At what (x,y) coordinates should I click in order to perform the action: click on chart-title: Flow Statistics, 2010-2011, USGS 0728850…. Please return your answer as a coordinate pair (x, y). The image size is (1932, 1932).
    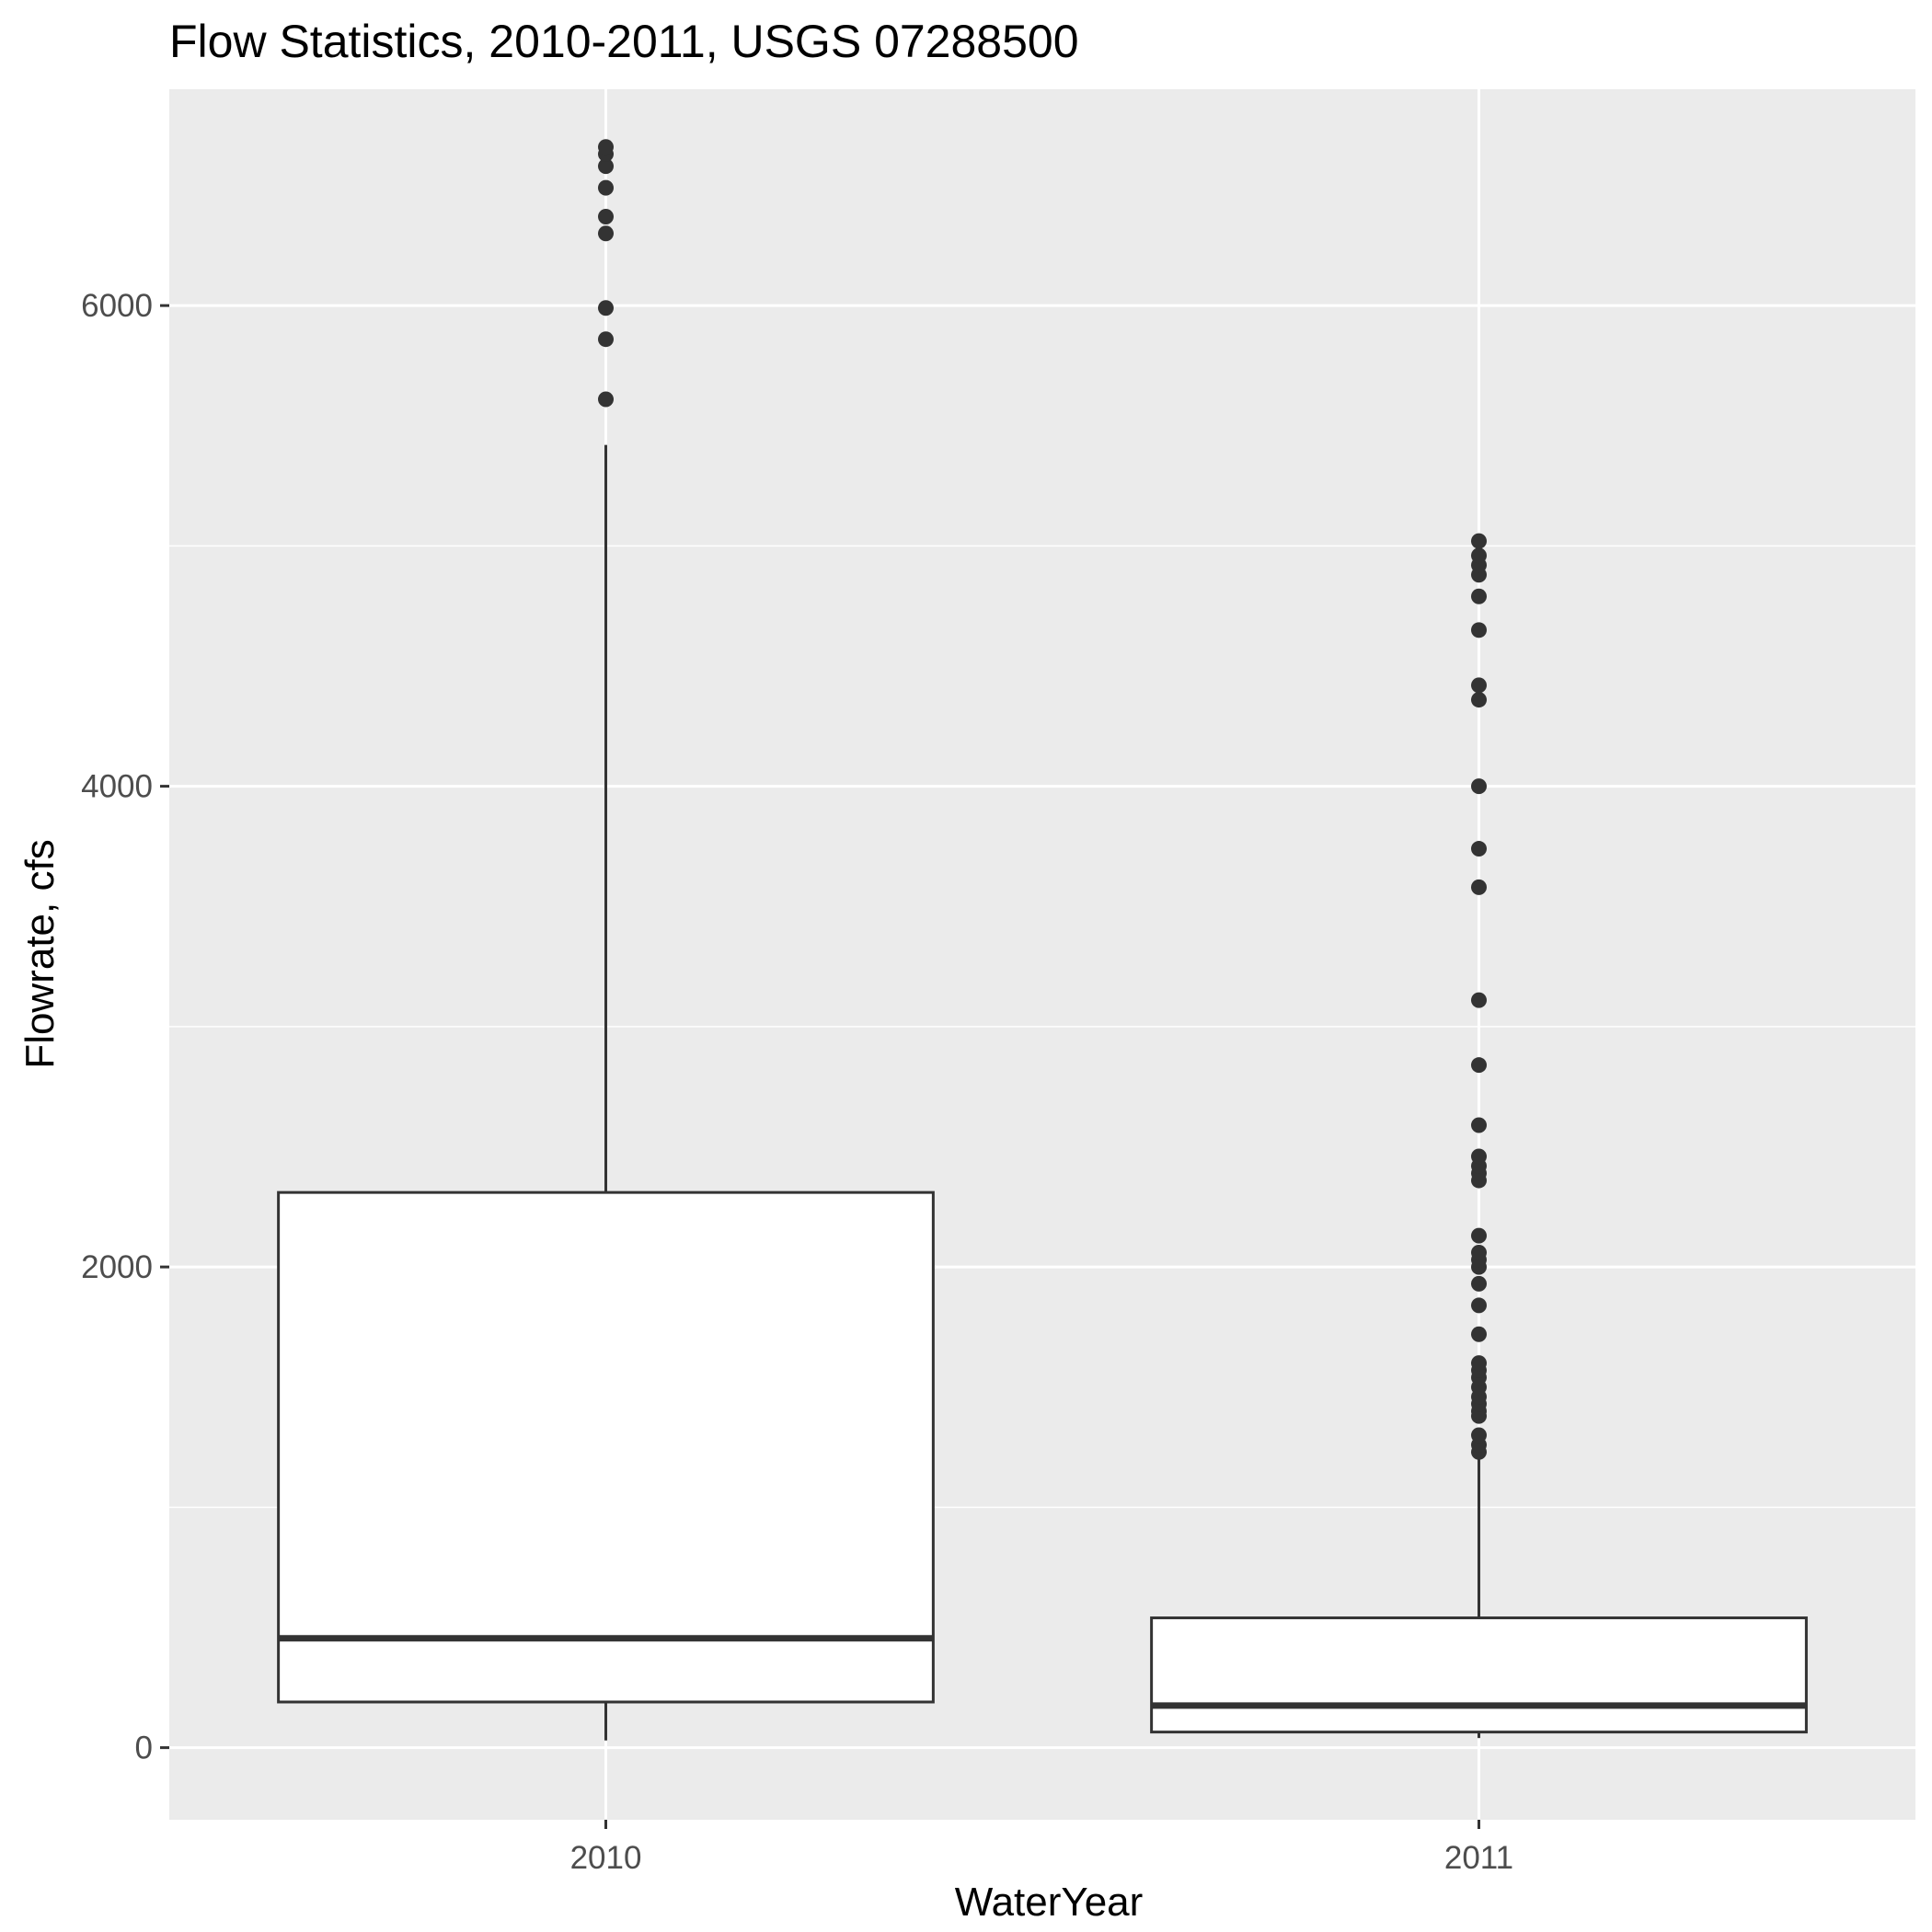
    Looking at the image, I should click on (624, 41).